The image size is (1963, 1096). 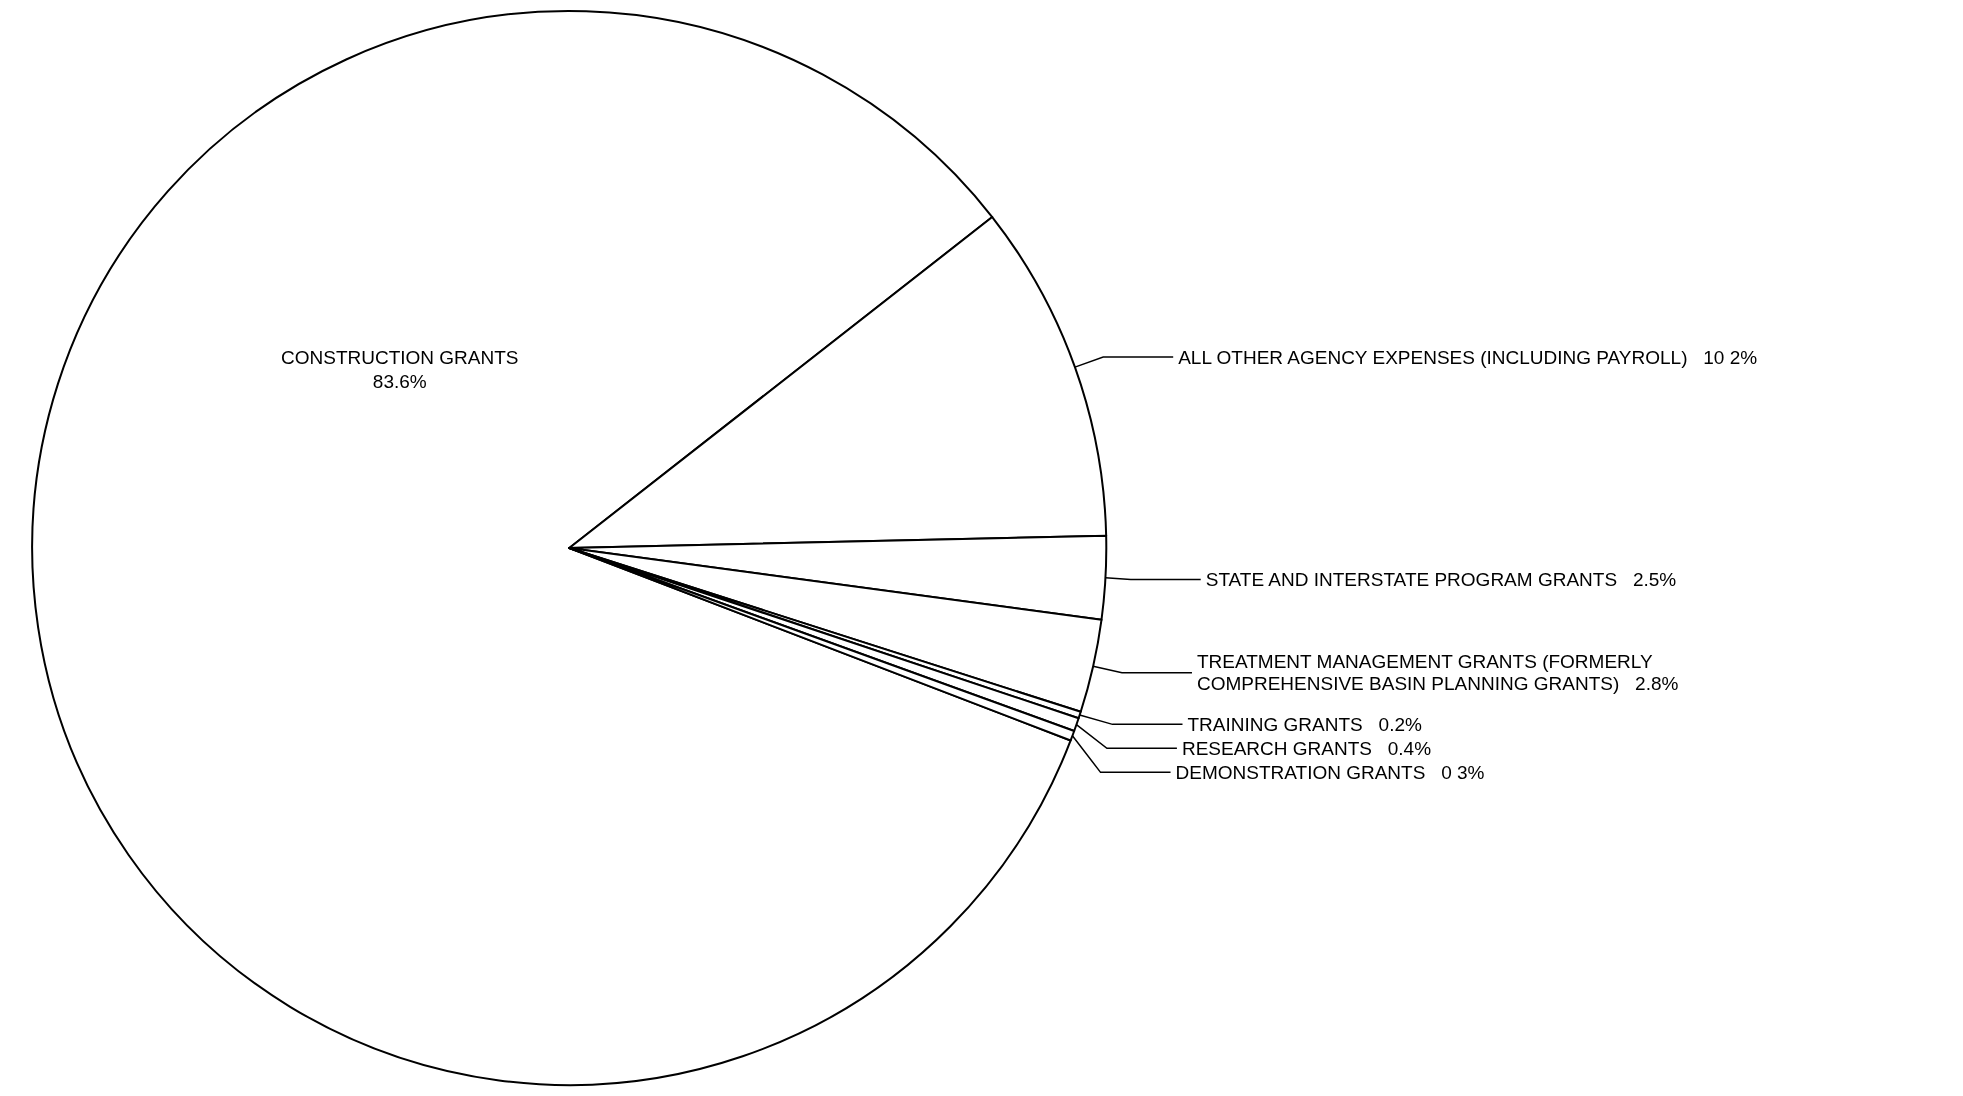 I want to click on slice-label: RESEARCH GRANTS 0.4%, so click(x=1306, y=748).